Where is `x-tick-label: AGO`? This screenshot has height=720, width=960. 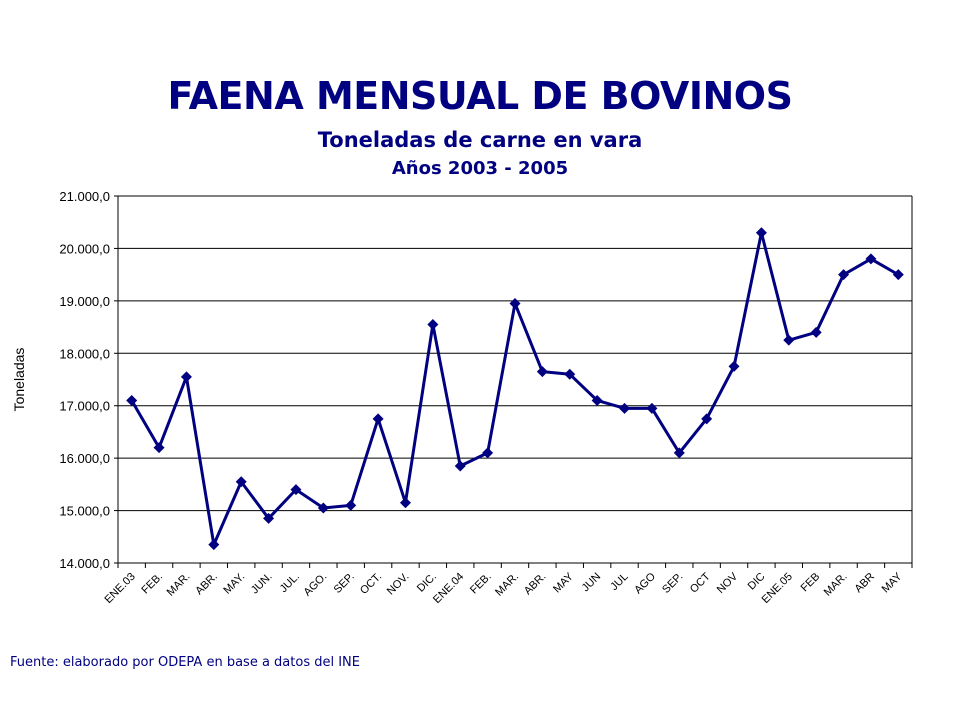
x-tick-label: AGO is located at coordinates (645, 583).